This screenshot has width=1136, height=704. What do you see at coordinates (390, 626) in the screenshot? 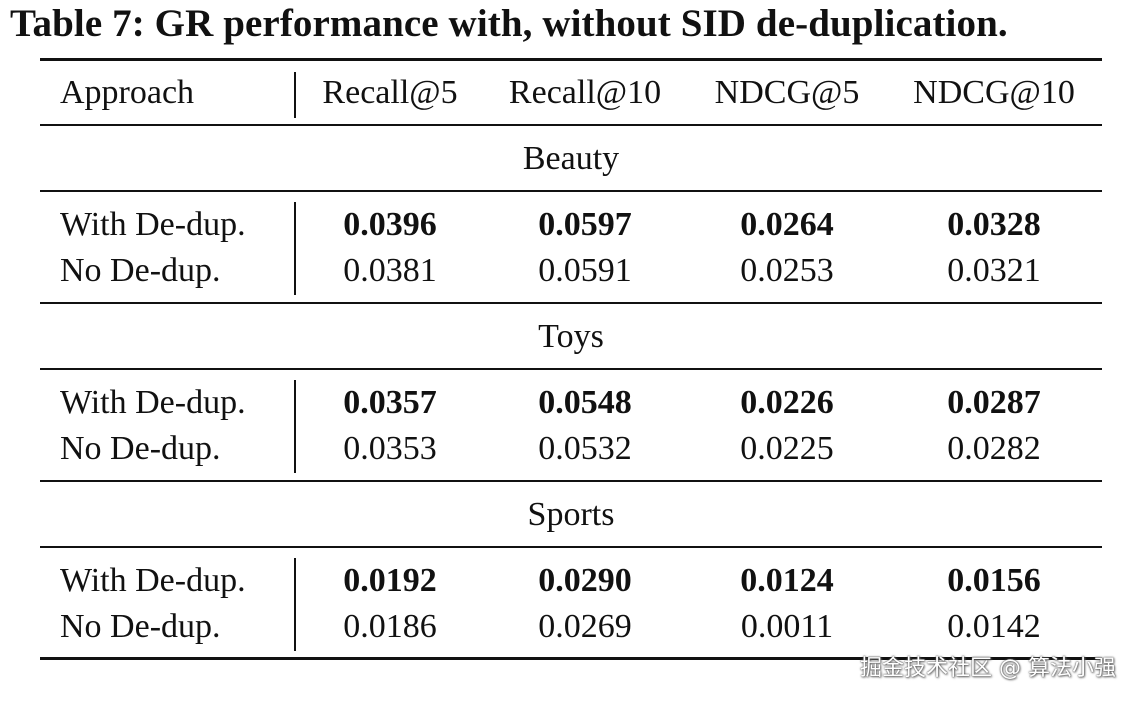
I see `cell-value: 0.0186` at bounding box center [390, 626].